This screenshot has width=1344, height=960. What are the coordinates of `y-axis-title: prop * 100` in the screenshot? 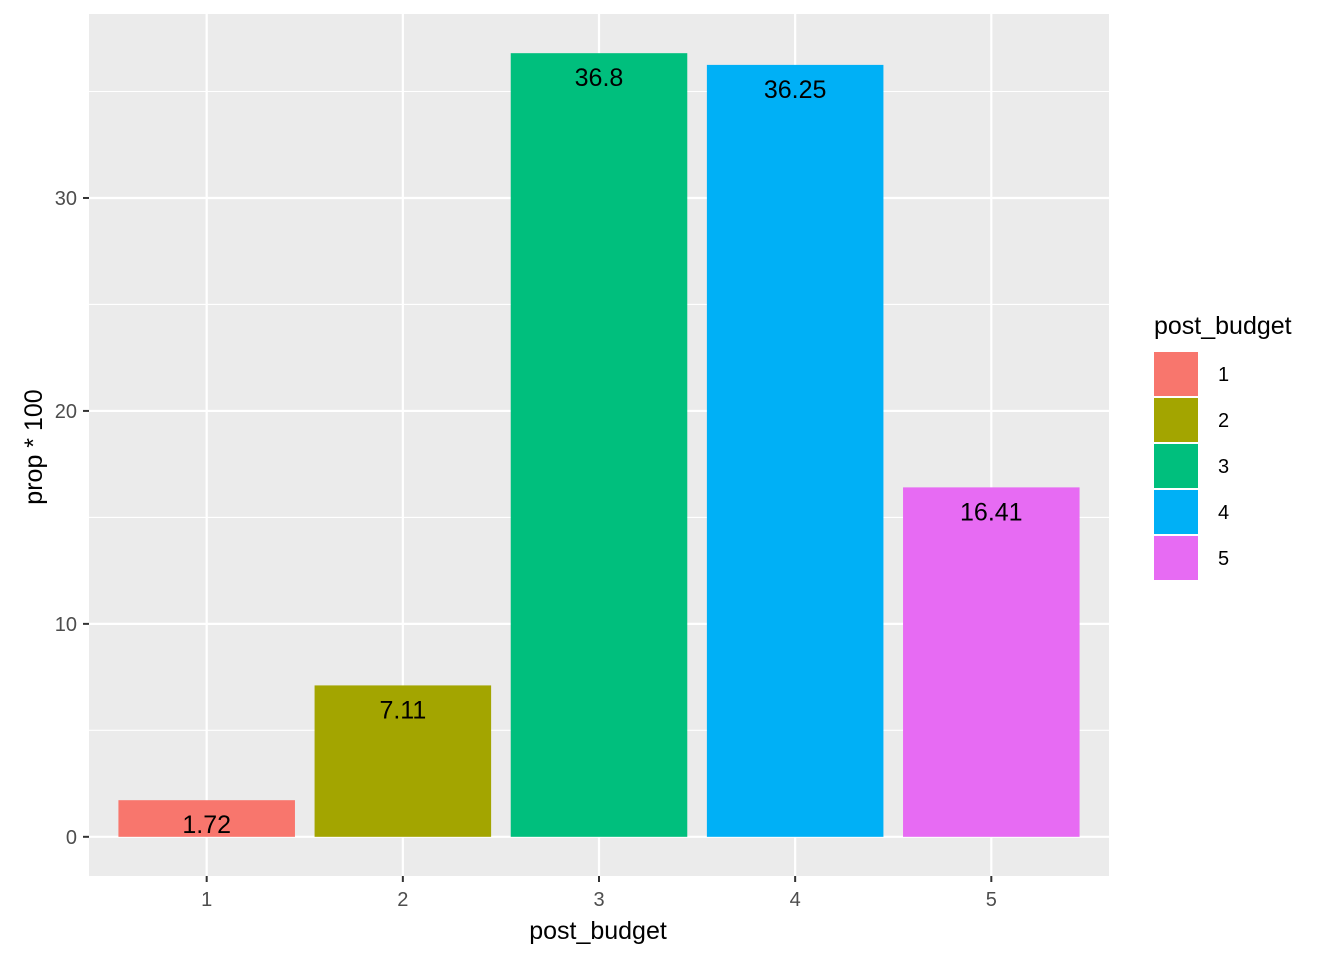 It's located at (34, 446).